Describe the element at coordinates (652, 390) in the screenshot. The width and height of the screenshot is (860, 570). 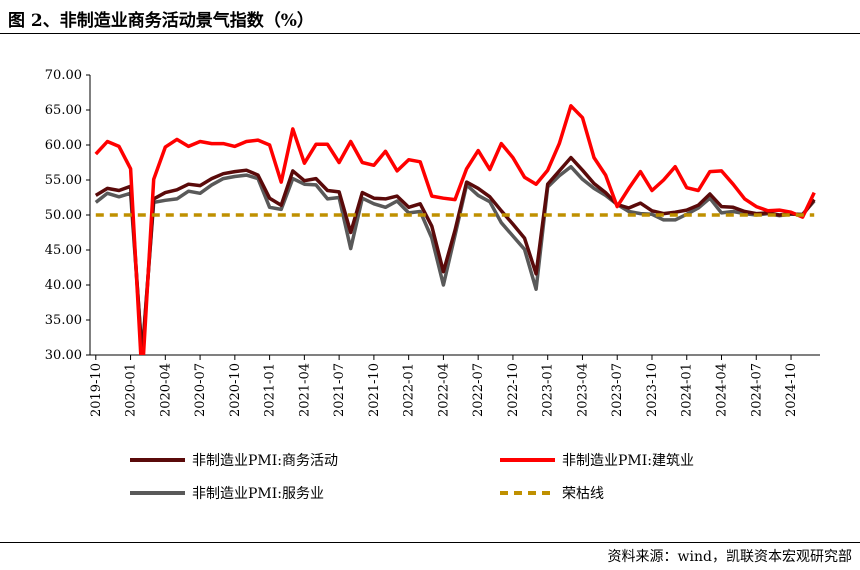
I see `x-tick-label: 2023-10` at that location.